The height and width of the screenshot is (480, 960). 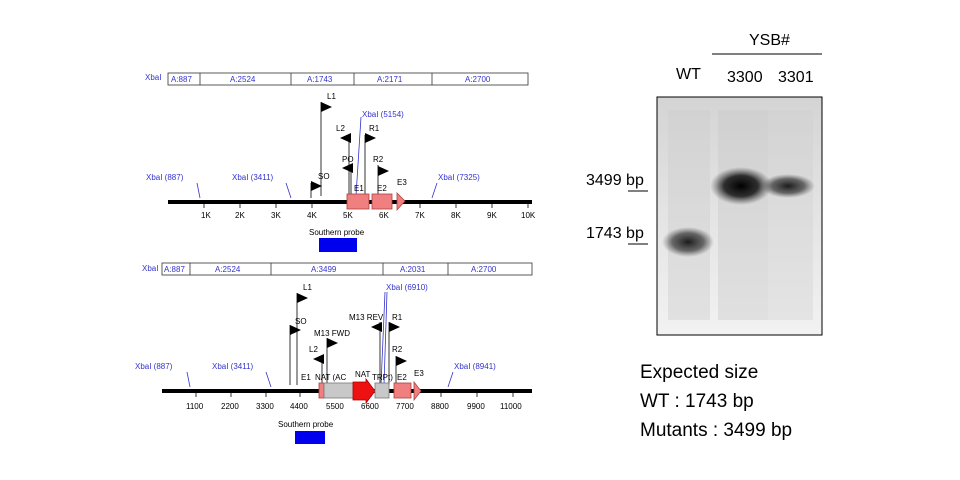 What do you see at coordinates (374, 128) in the screenshot?
I see `map1-primer-r1: R1` at bounding box center [374, 128].